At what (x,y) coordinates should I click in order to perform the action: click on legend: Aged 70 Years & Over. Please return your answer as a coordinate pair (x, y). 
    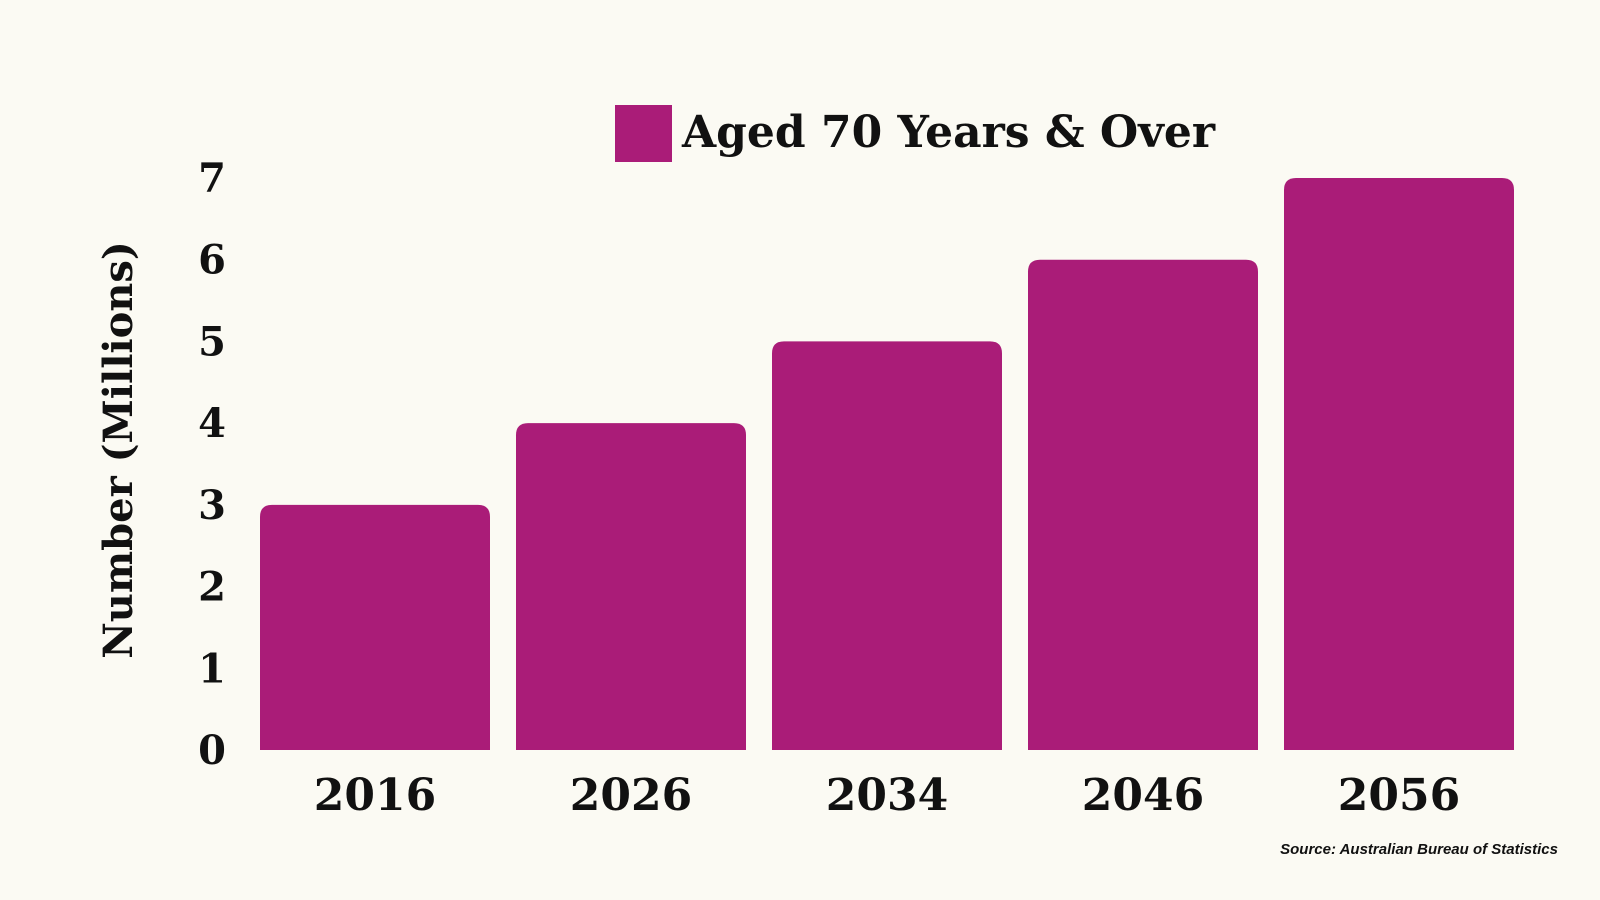
    Looking at the image, I should click on (915, 133).